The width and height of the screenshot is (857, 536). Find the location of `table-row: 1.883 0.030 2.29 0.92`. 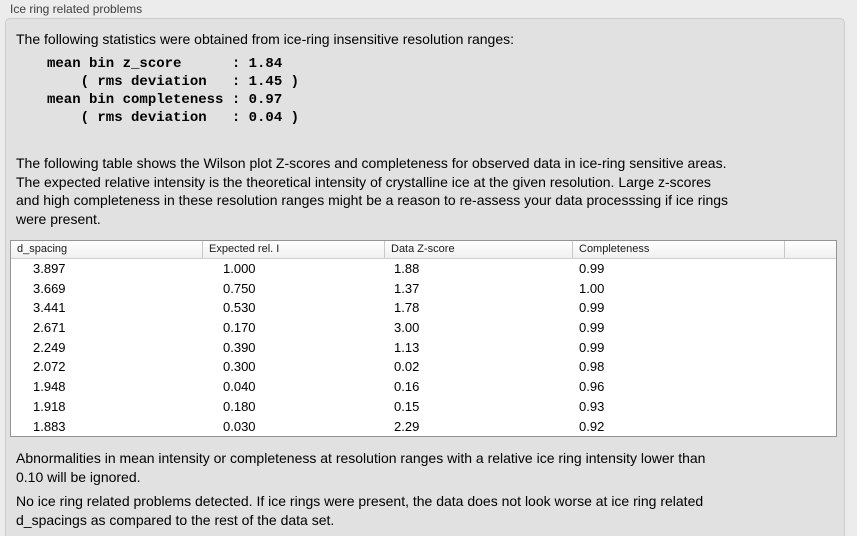

table-row: 1.883 0.030 2.29 0.92 is located at coordinates (423, 427).